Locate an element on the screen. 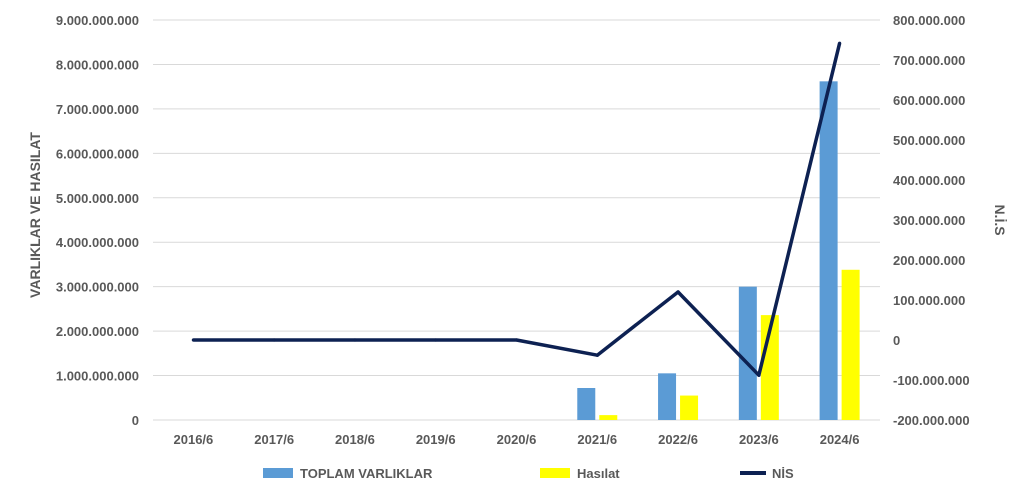 The height and width of the screenshot is (500, 1024). left-axis-title: VARLIKLAR VE HASILAT is located at coordinates (35, 215).